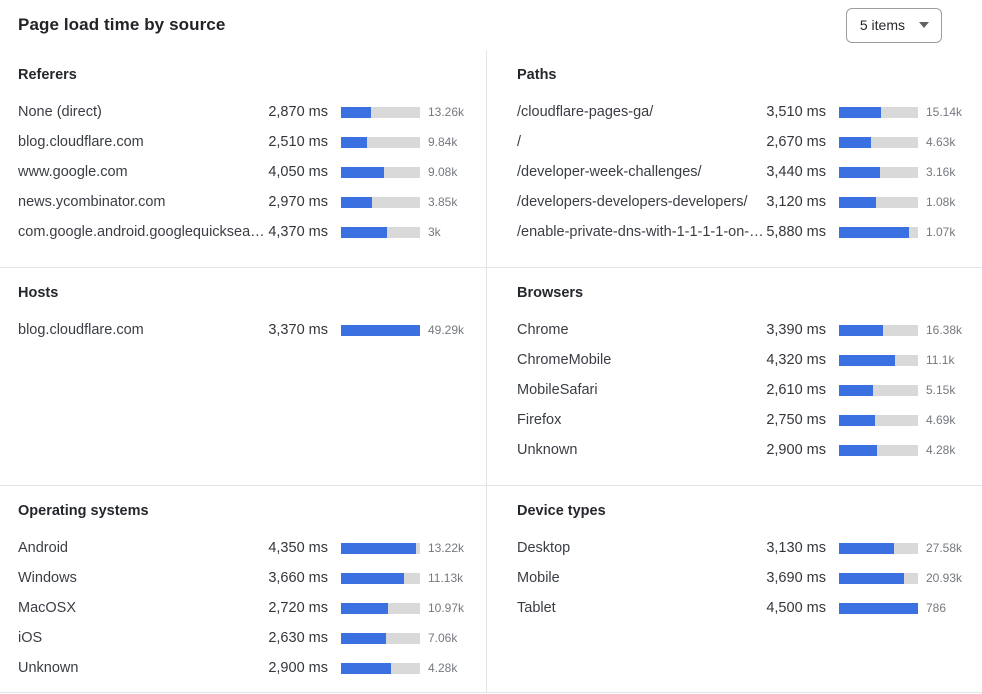 This screenshot has width=982, height=694. Describe the element at coordinates (244, 202) in the screenshot. I see `metric-row: news.ycombinator.com 2,970 ms 3.85k` at that location.